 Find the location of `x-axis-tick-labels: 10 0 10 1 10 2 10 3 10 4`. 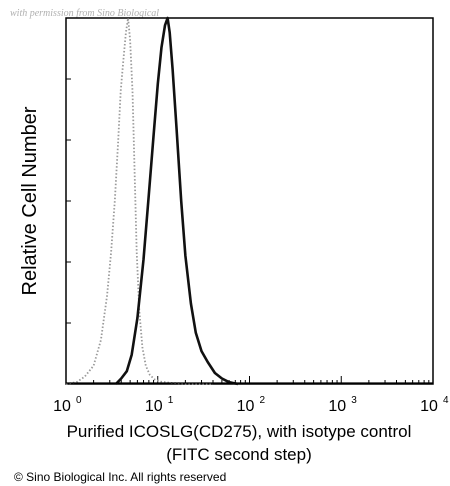

x-axis-tick-labels: 10 0 10 1 10 2 10 3 10 4 is located at coordinates (251, 405).